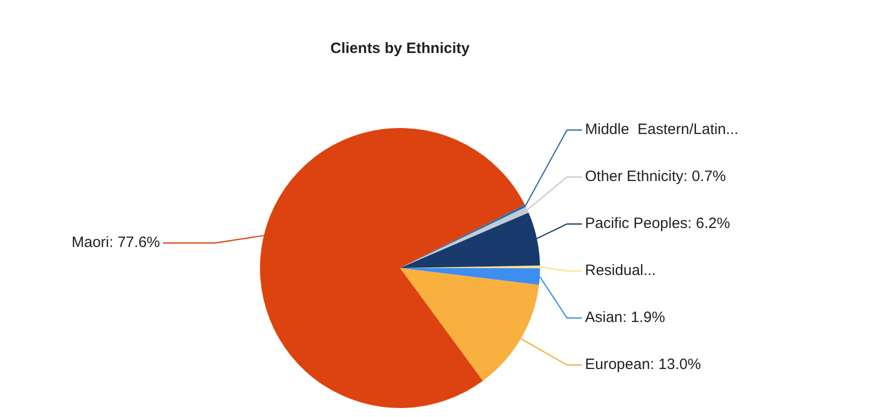 Image resolution: width=896 pixels, height=417 pixels. What do you see at coordinates (625, 317) in the screenshot?
I see `slice-label: Asian: 1.9%` at bounding box center [625, 317].